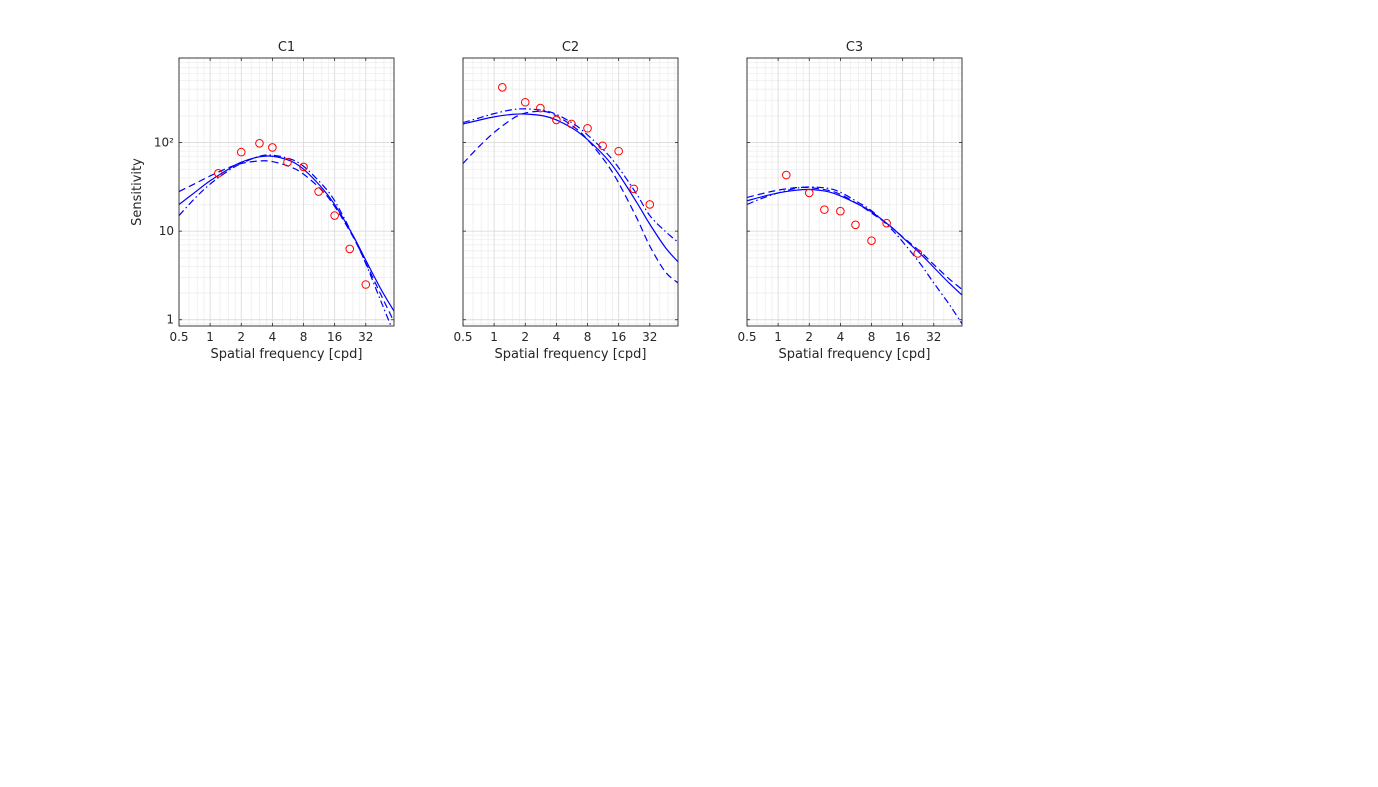 Image resolution: width=1378 pixels, height=787 pixels. Describe the element at coordinates (164, 143) in the screenshot. I see `y-tick-label: 10²` at that location.